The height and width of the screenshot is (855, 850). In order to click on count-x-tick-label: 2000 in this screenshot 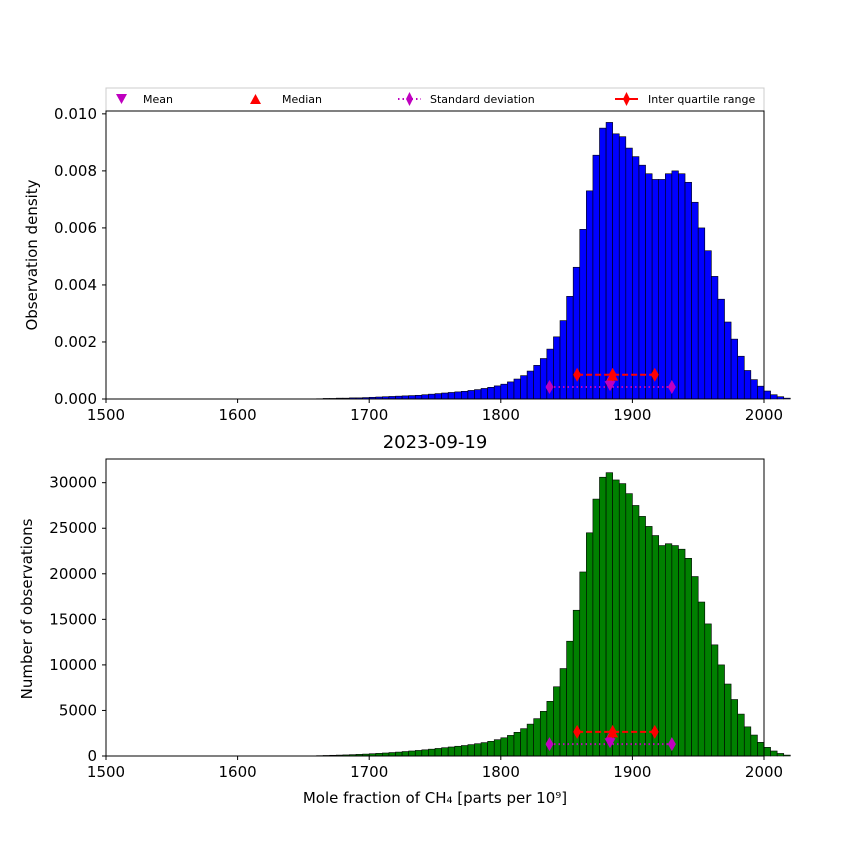, I will do `click(764, 772)`.